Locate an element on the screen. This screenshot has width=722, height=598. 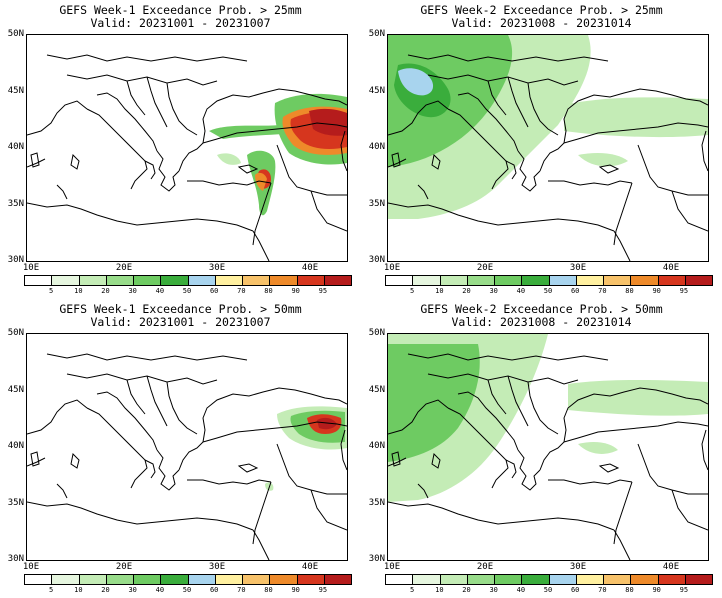
colorbar-label: 90 is located at coordinates (295, 291).